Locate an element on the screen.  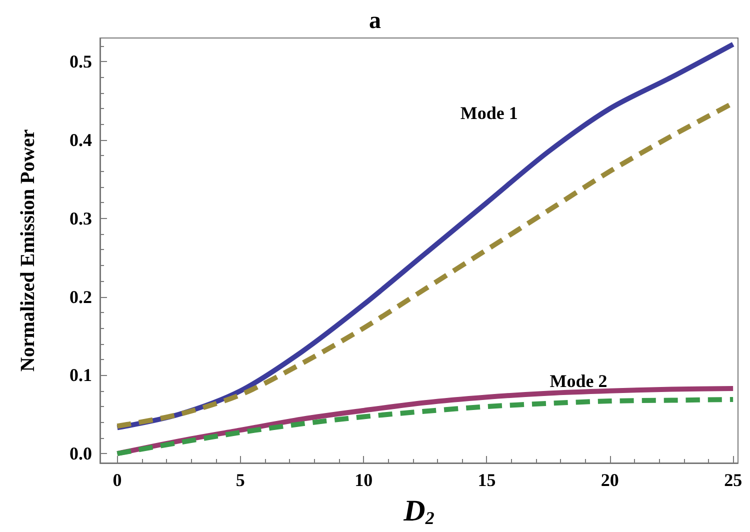
annotation: Mode 1 is located at coordinates (489, 112).